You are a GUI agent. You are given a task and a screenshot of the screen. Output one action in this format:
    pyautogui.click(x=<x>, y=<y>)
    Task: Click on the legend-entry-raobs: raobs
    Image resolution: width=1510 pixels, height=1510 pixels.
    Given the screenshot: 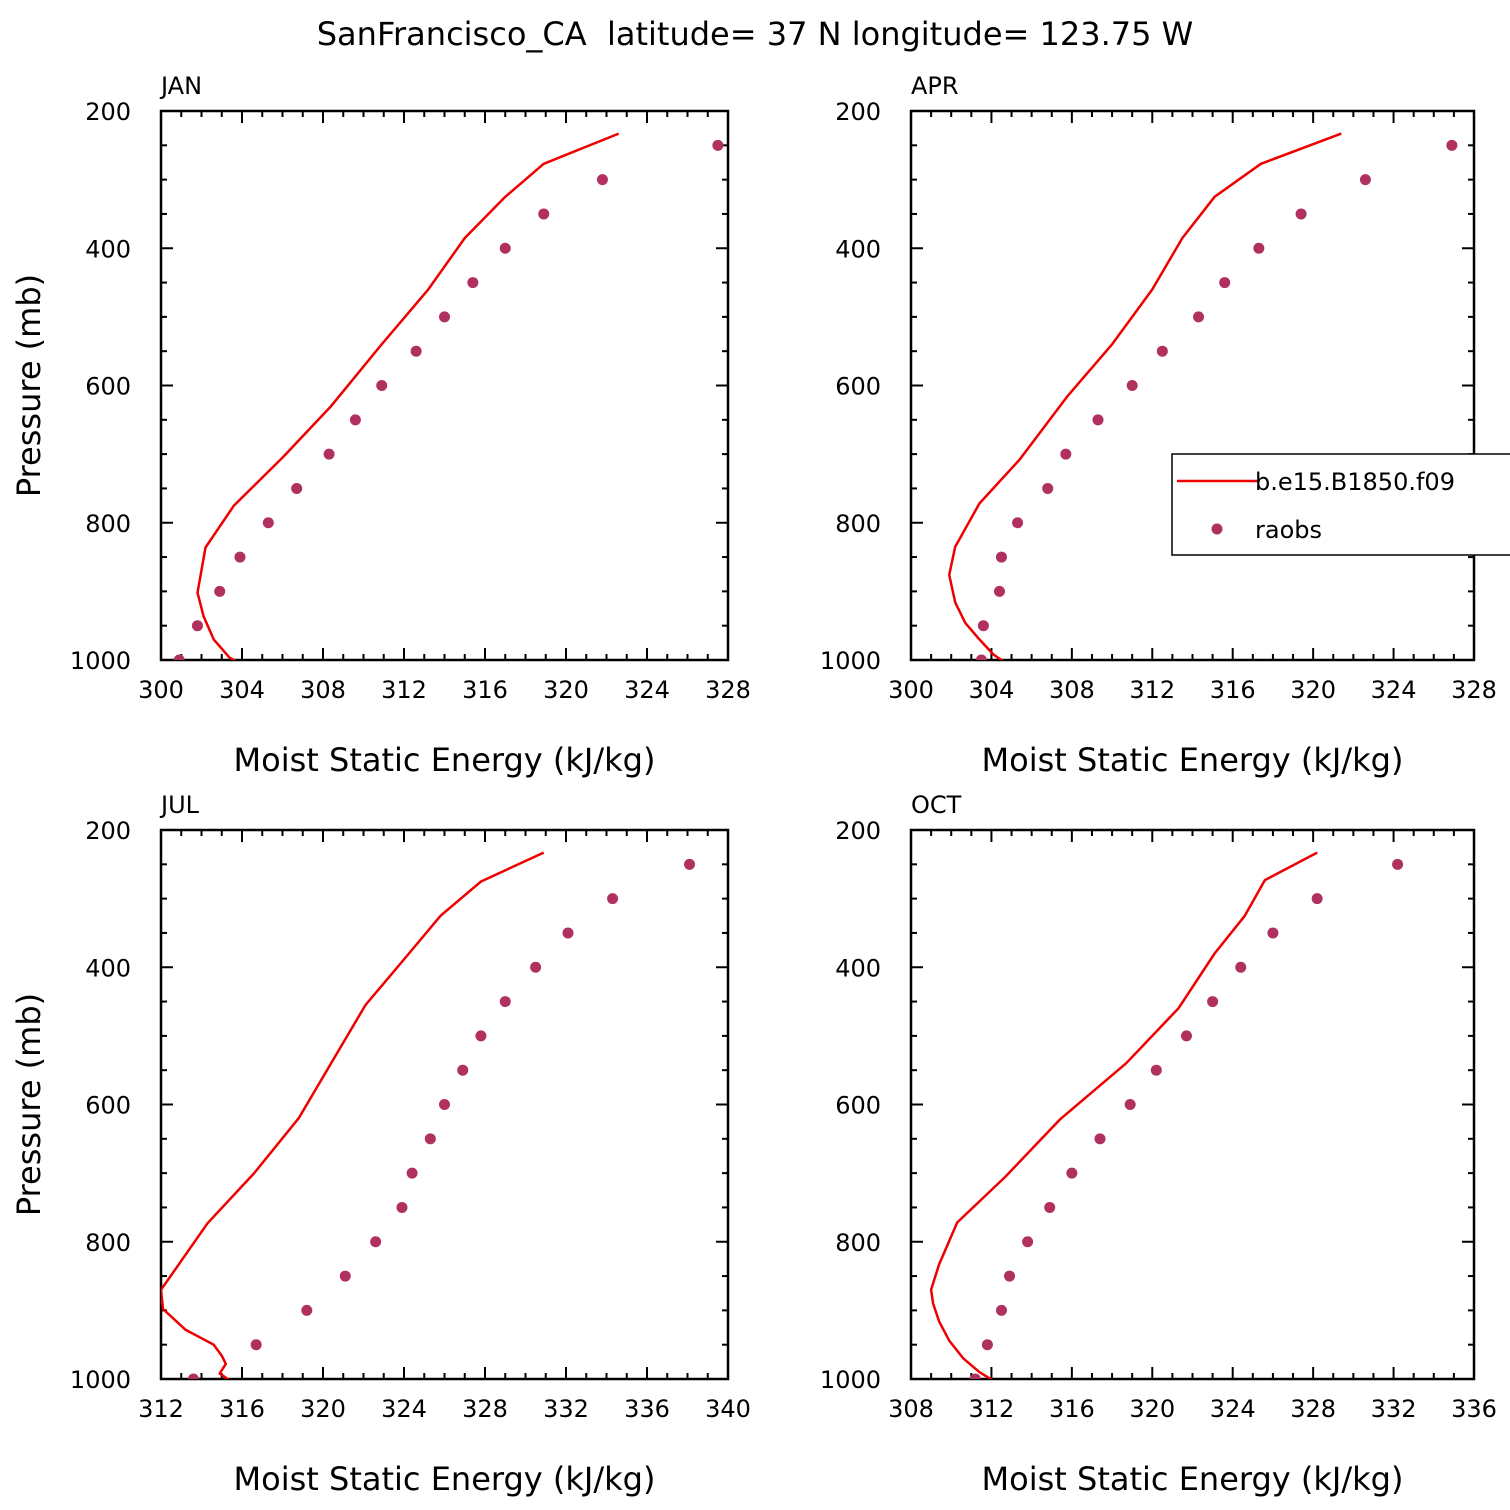 What is the action you would take?
    pyautogui.click(x=1288, y=530)
    